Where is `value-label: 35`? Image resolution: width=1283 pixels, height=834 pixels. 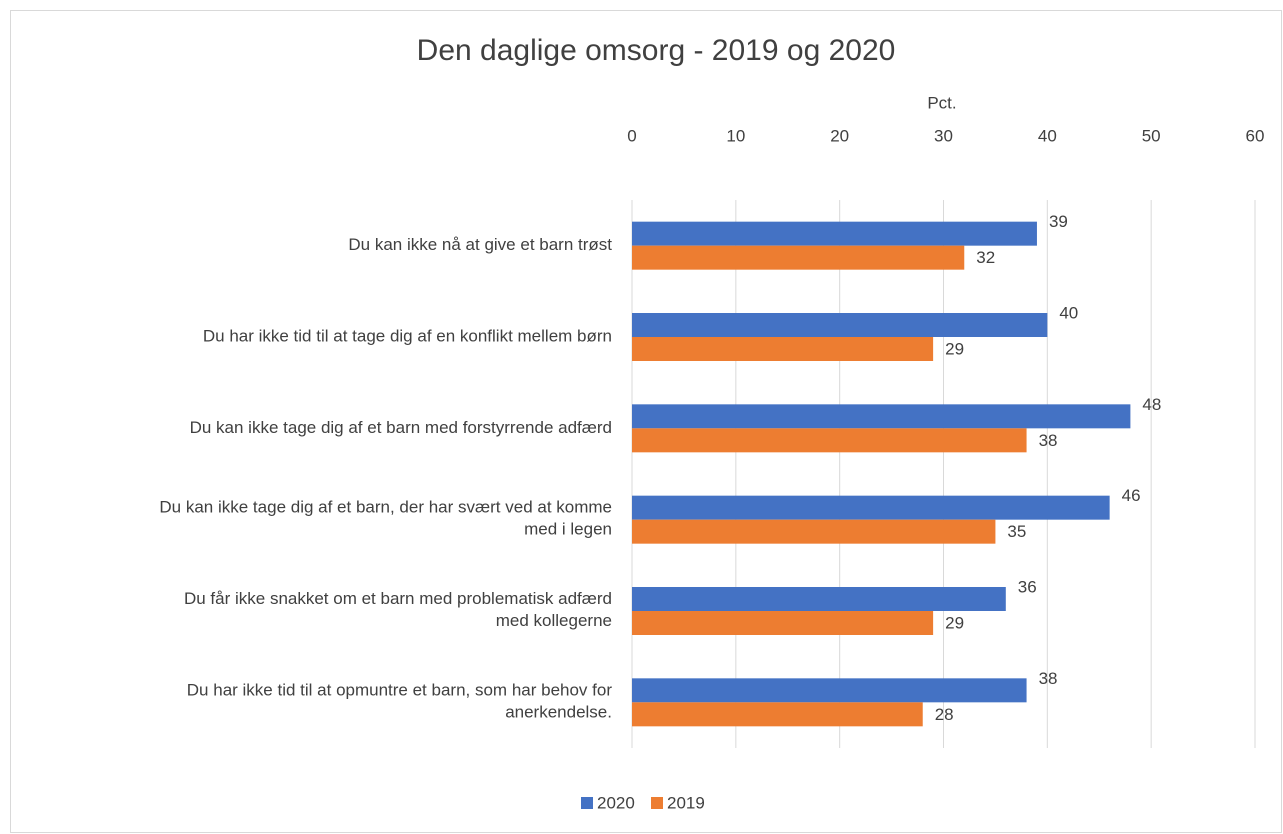 value-label: 35 is located at coordinates (1016, 531).